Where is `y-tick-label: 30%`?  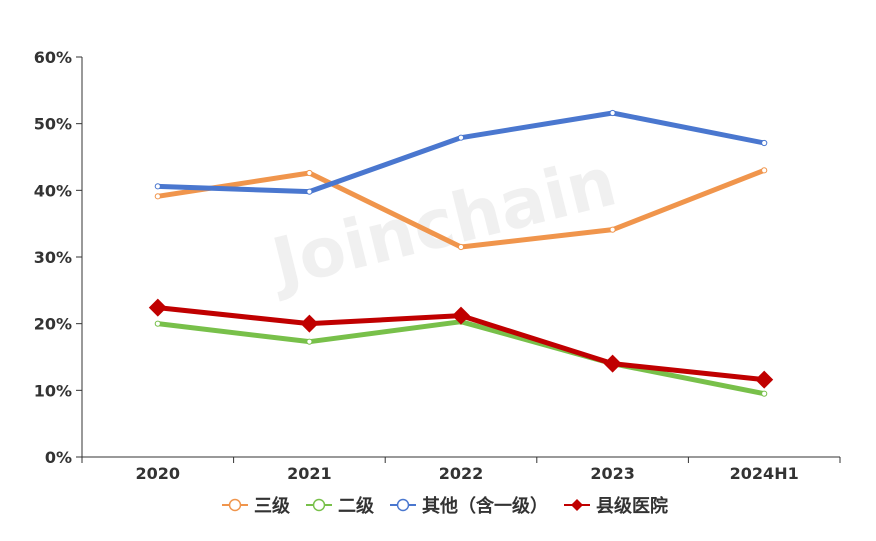
y-tick-label: 30% is located at coordinates (53, 257).